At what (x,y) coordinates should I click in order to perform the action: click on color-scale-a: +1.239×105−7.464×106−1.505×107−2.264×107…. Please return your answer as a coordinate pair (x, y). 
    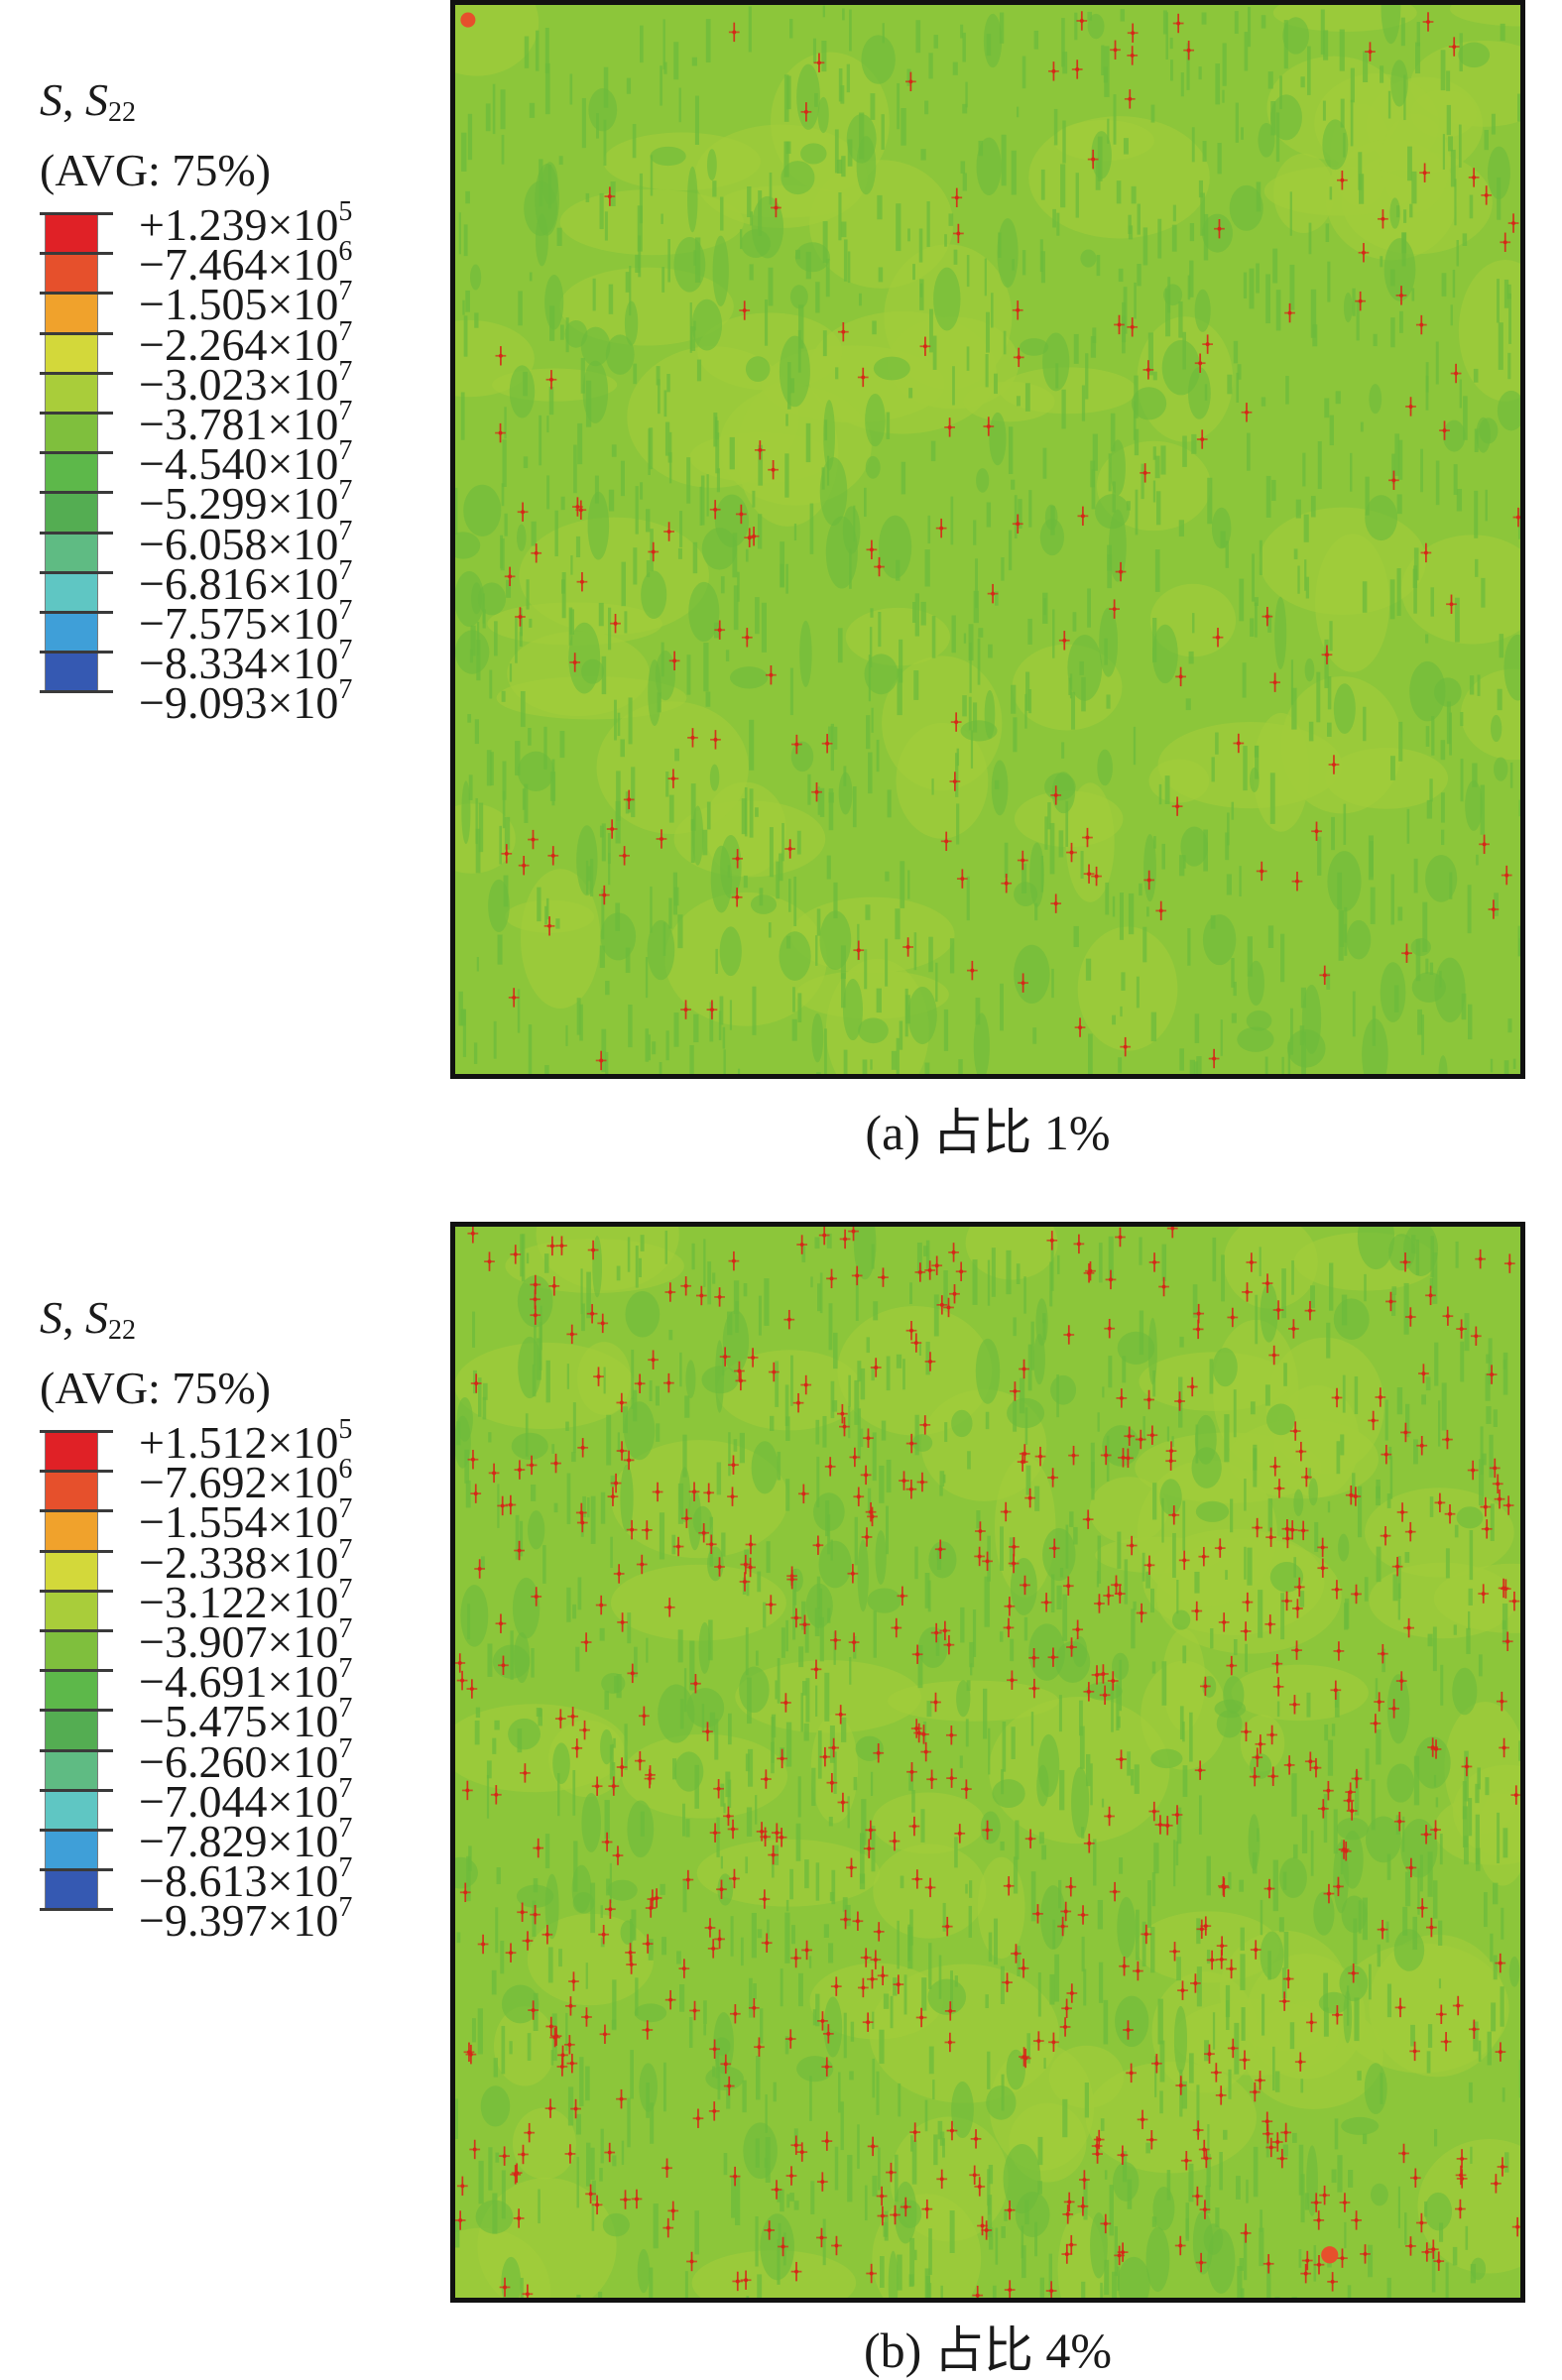
    Looking at the image, I should click on (155, 590).